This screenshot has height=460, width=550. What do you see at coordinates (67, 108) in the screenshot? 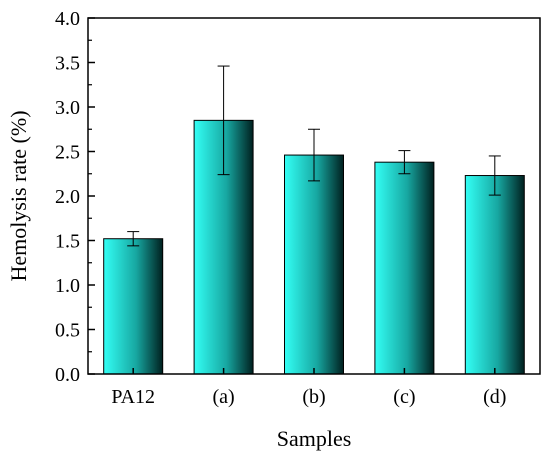
I see `y-tick-label-6: 3.0` at bounding box center [67, 108].